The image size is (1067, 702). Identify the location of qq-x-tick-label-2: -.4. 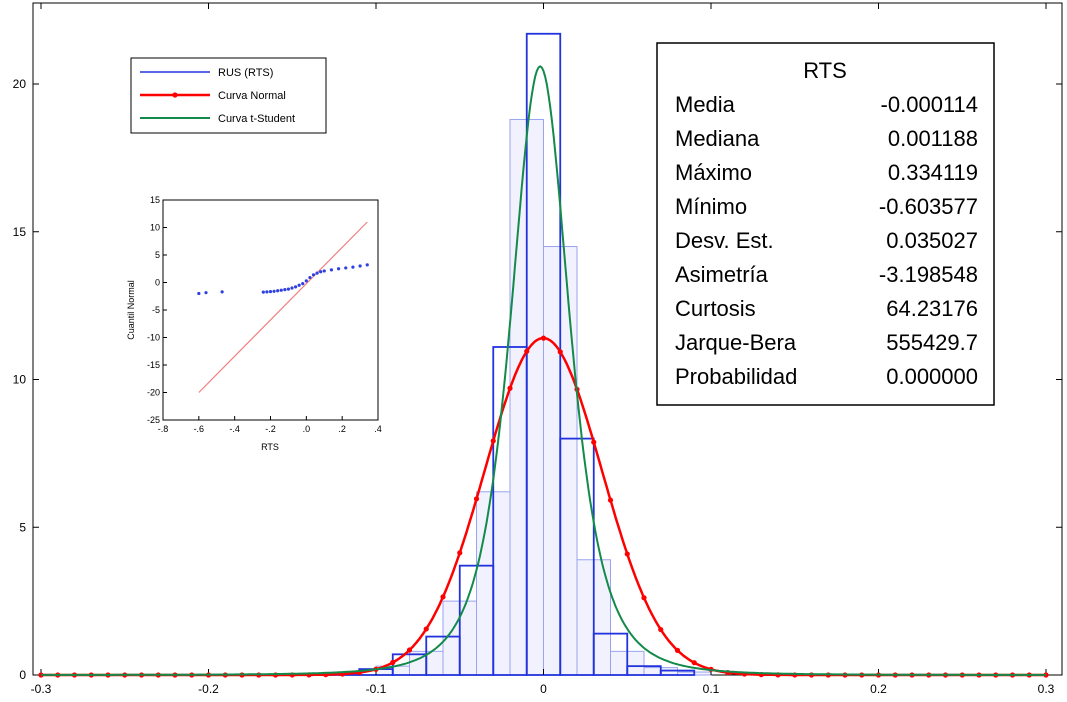
(234, 429).